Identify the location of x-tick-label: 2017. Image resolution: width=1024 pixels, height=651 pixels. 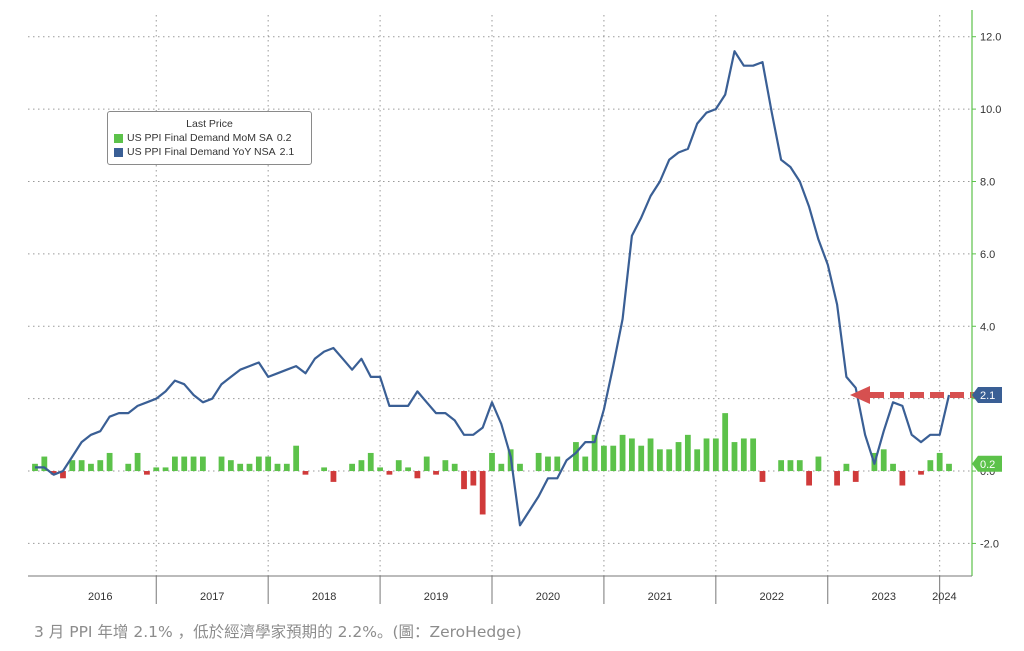
(212, 597).